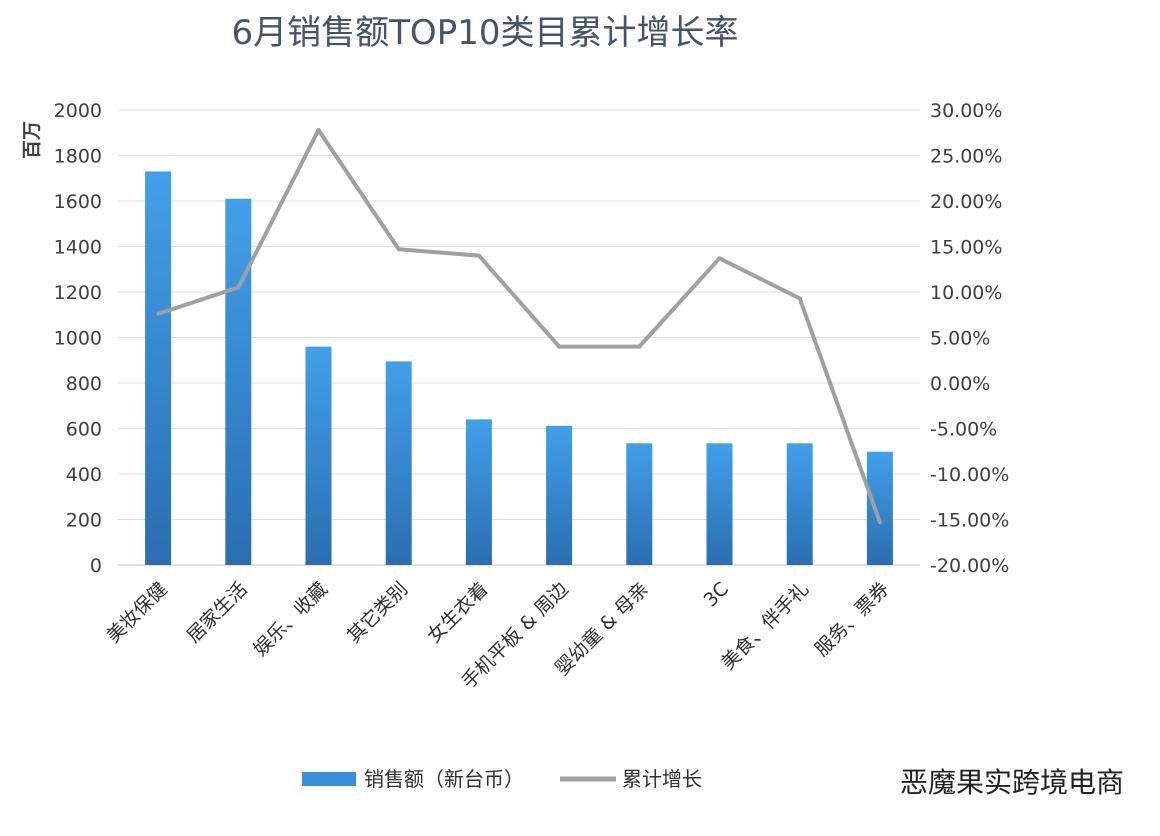  Describe the element at coordinates (485, 33) in the screenshot. I see `chart-title: 6月销售额TOP10类目累计增长率` at that location.